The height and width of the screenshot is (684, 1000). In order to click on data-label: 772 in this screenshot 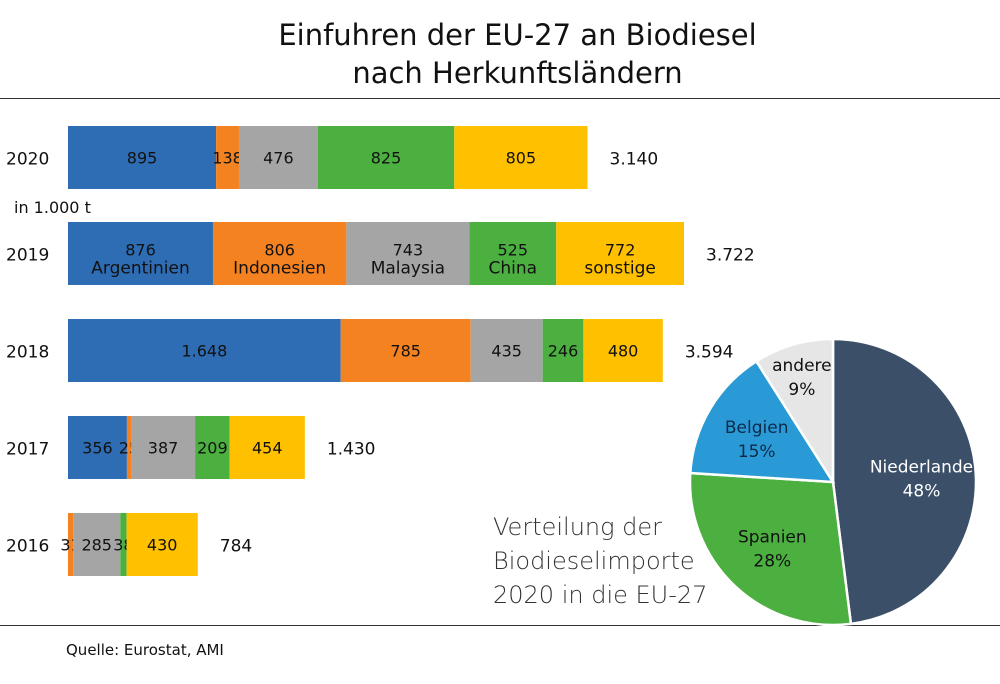, I will do `click(620, 250)`.